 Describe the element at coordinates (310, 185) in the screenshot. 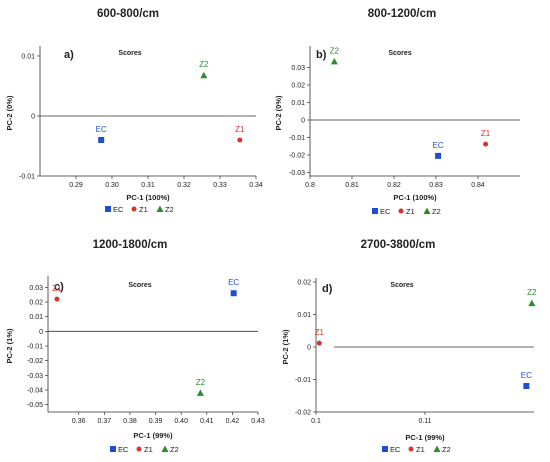

I see `x-tick-label: 0.8` at that location.